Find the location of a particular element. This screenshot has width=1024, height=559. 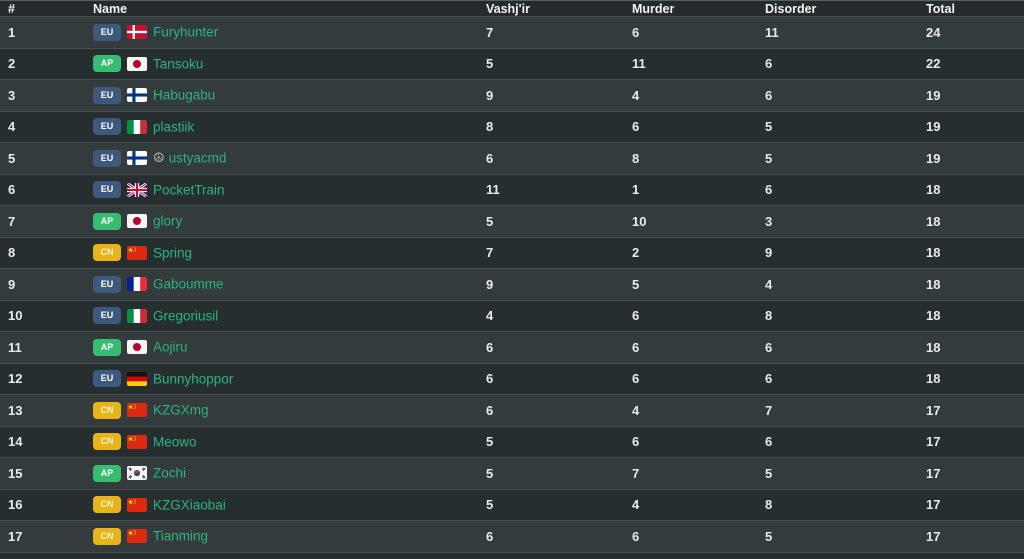

player-name-link: Furyhunter is located at coordinates (186, 32).